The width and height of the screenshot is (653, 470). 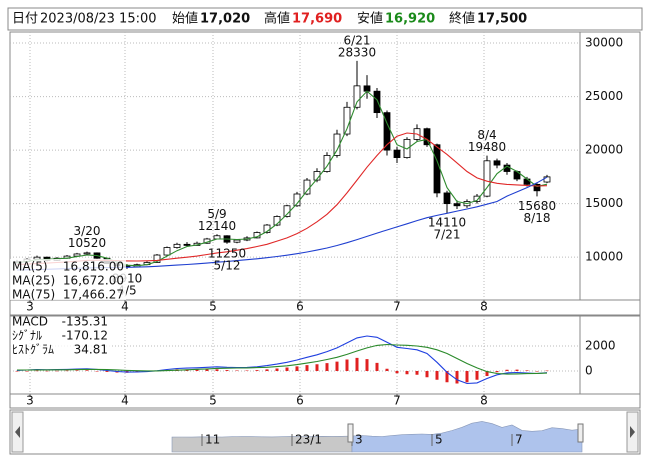 I want to click on y-tick-label: 20000, so click(x=604, y=150).